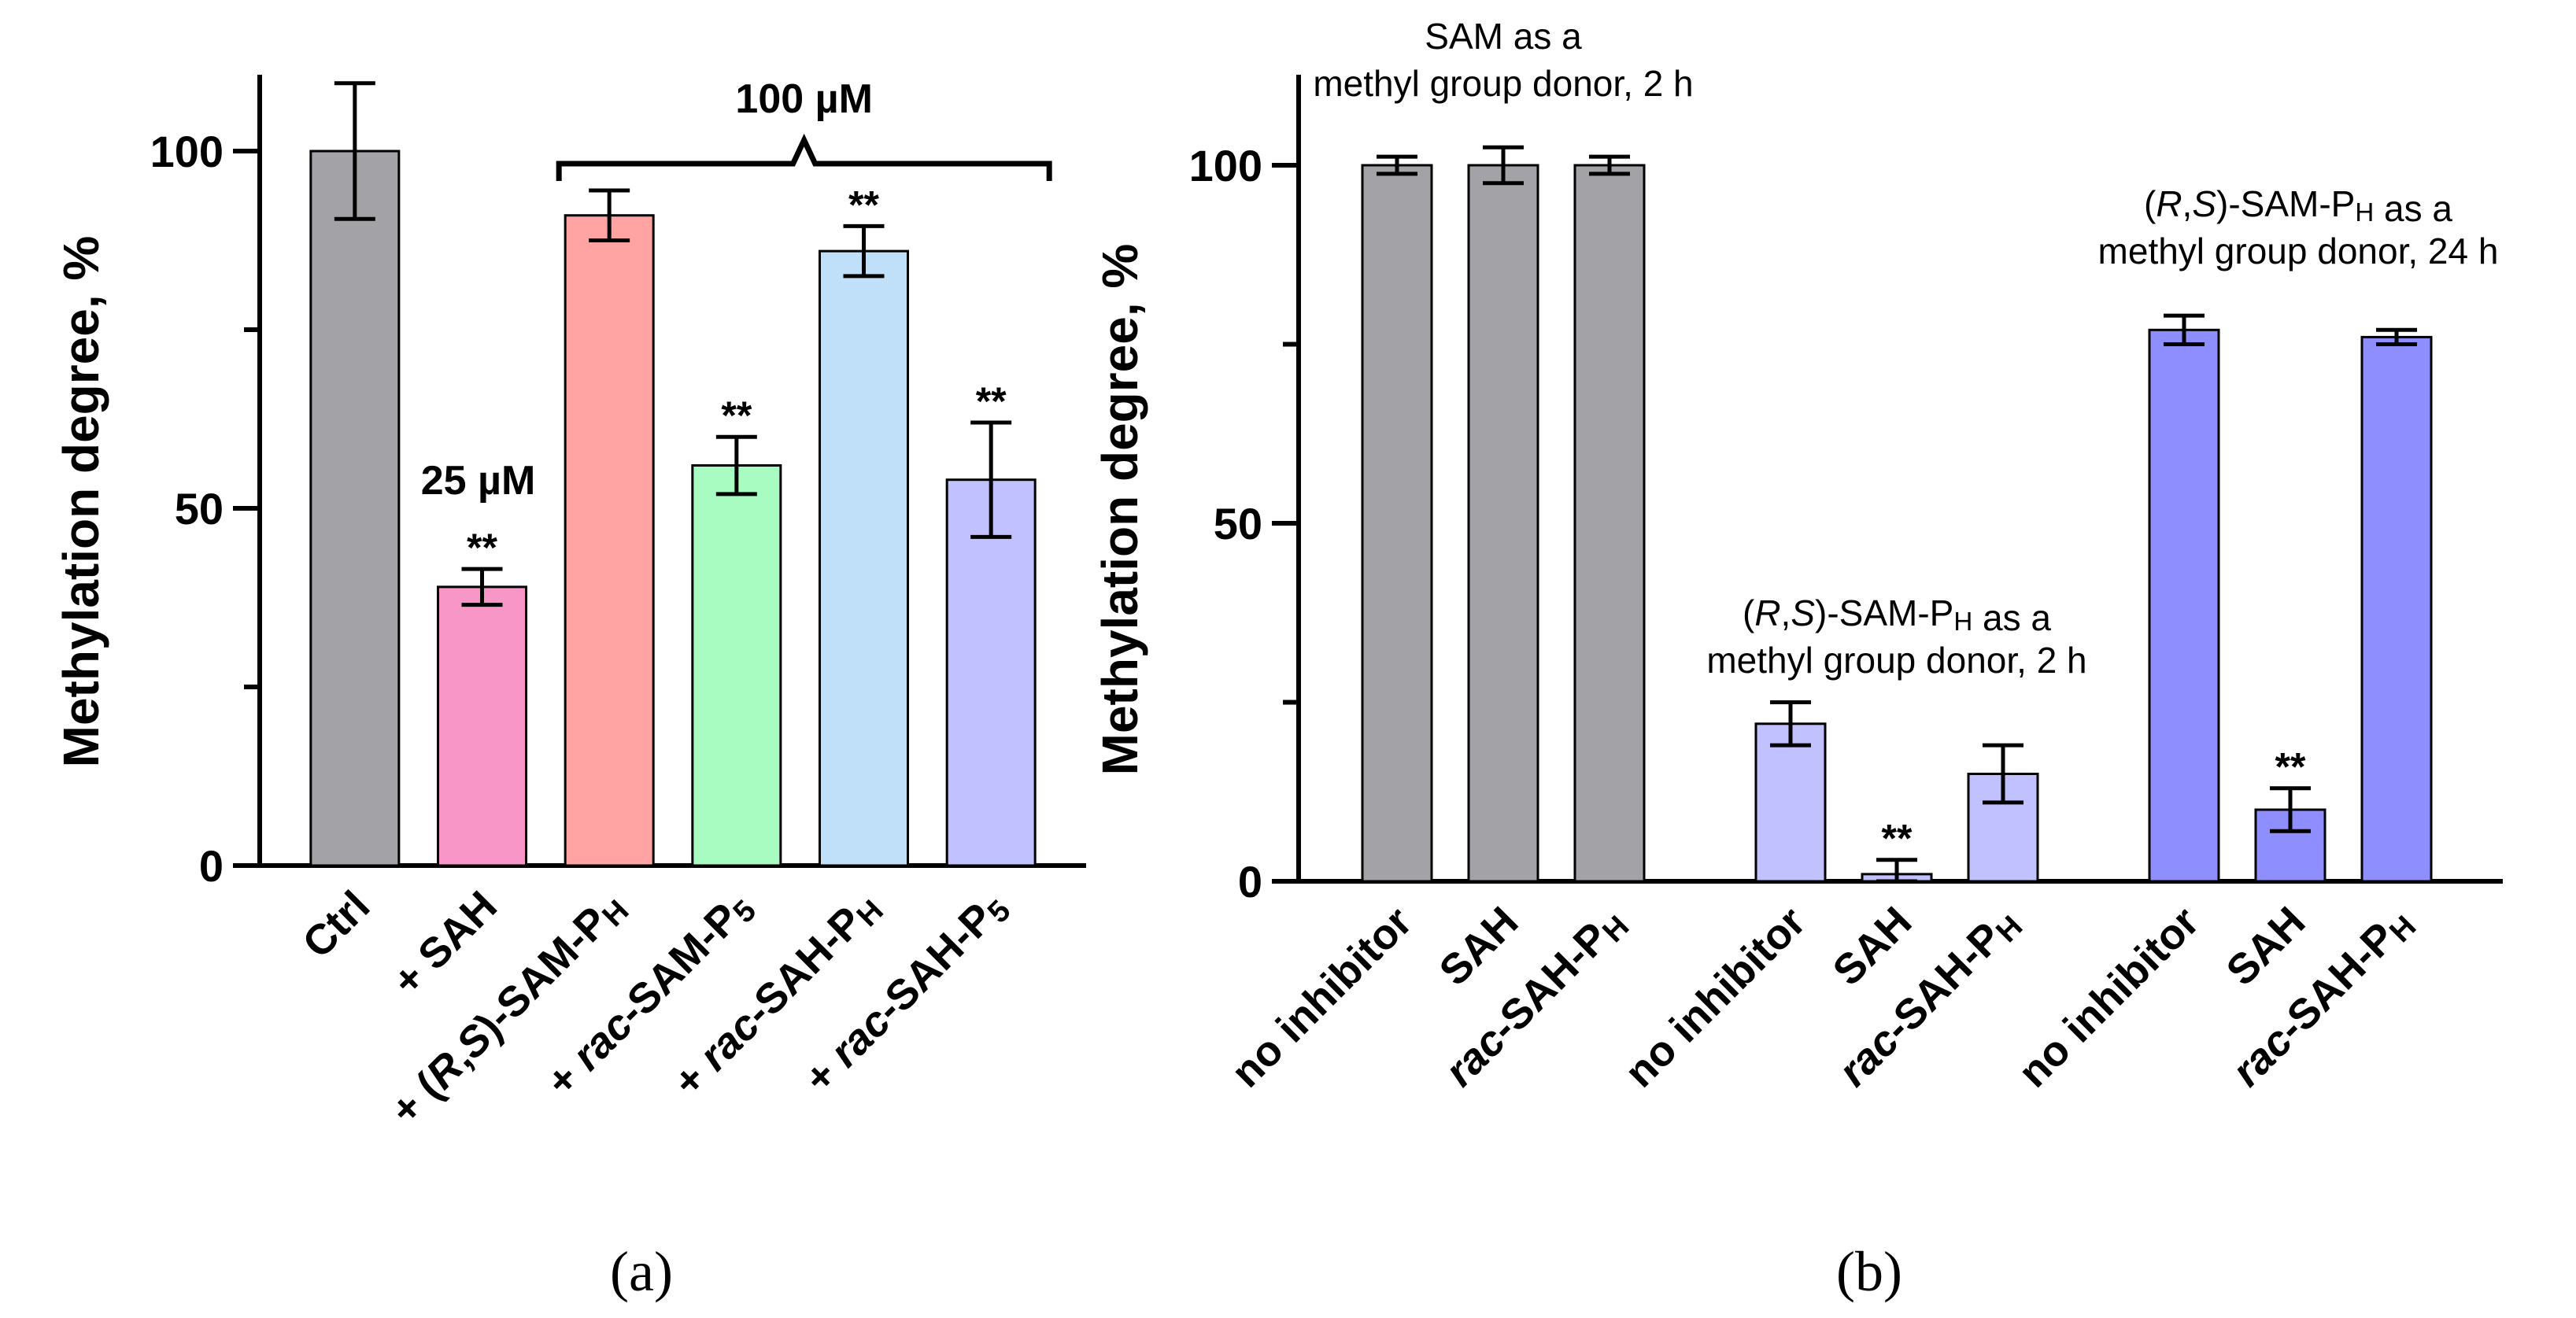 This screenshot has height=1318, width=2576. Describe the element at coordinates (444, 943) in the screenshot. I see `category-label: + SAH` at that location.